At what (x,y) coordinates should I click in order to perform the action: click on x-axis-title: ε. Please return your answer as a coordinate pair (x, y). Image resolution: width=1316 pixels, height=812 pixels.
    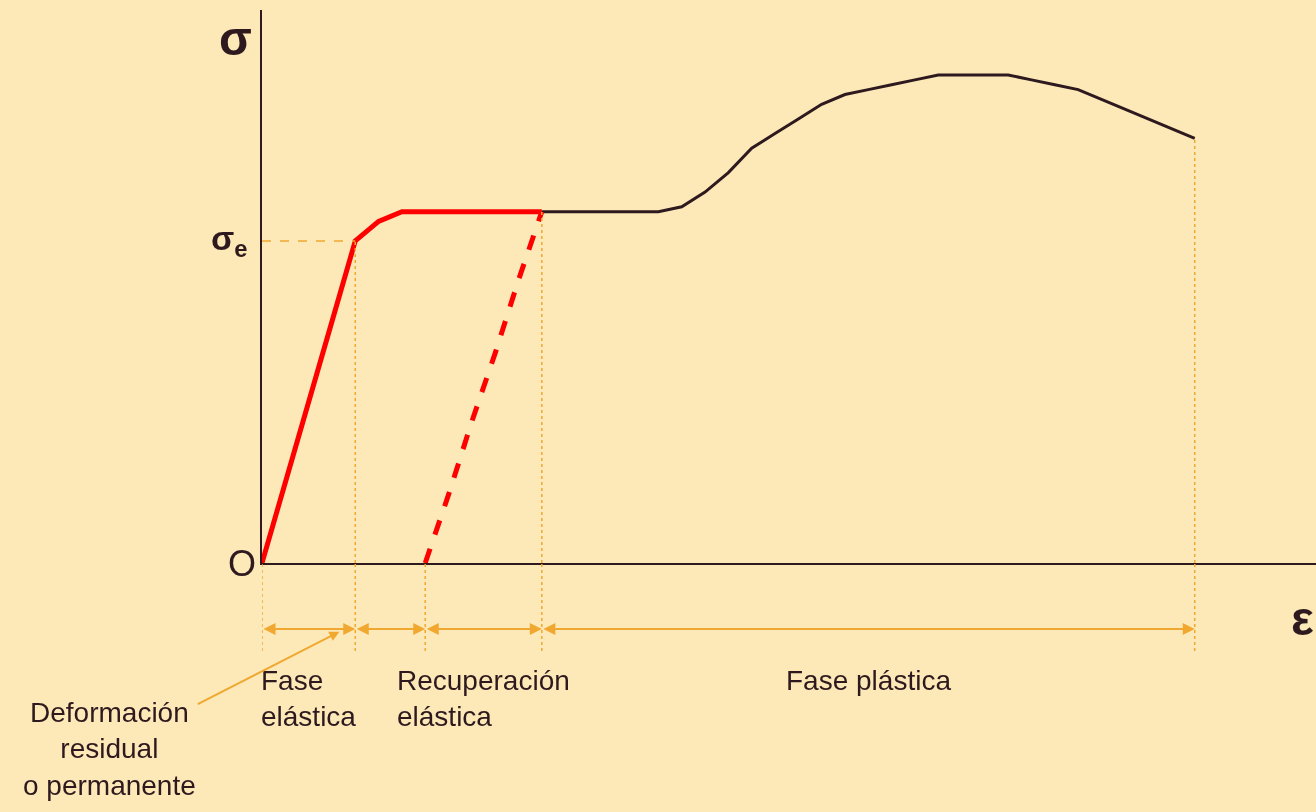
    Looking at the image, I should click on (1302, 618).